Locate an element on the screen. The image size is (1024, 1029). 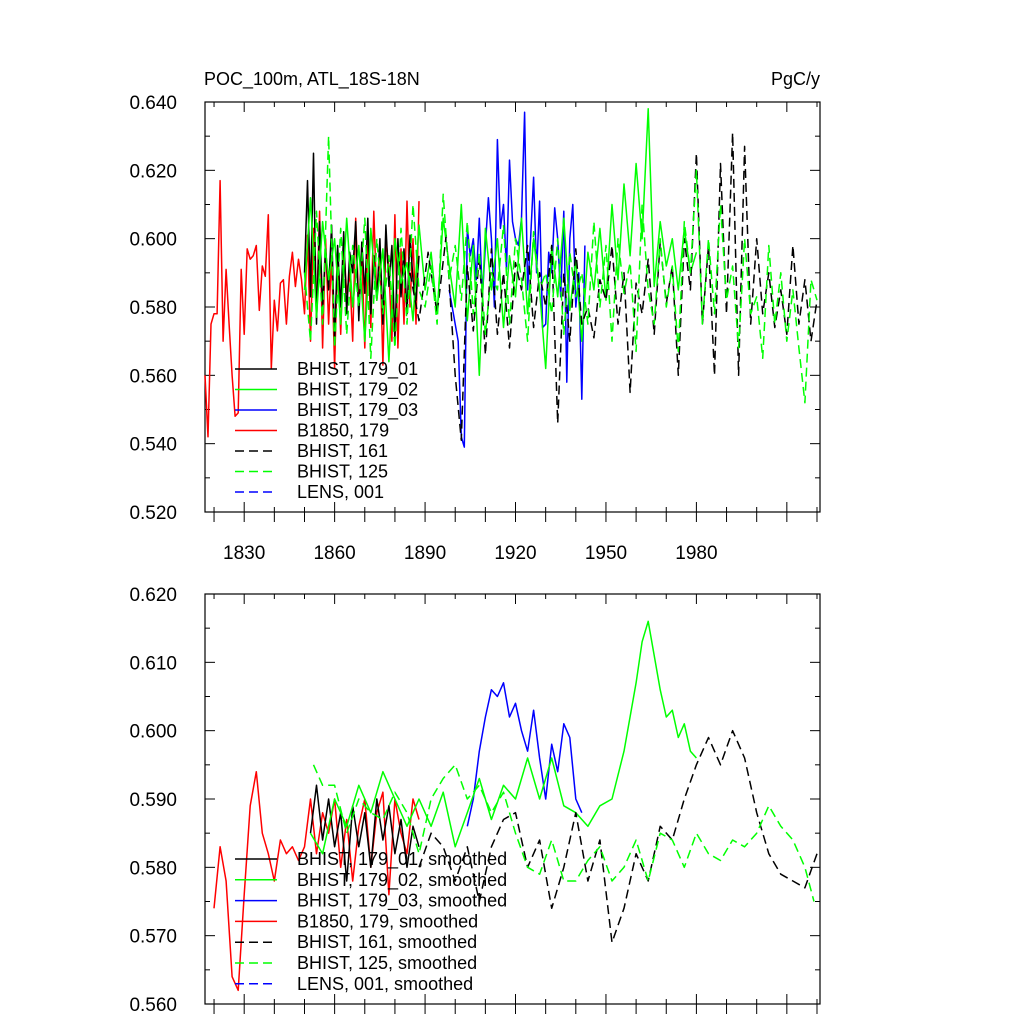
legend-label: LENS, 001 is located at coordinates (340, 492).